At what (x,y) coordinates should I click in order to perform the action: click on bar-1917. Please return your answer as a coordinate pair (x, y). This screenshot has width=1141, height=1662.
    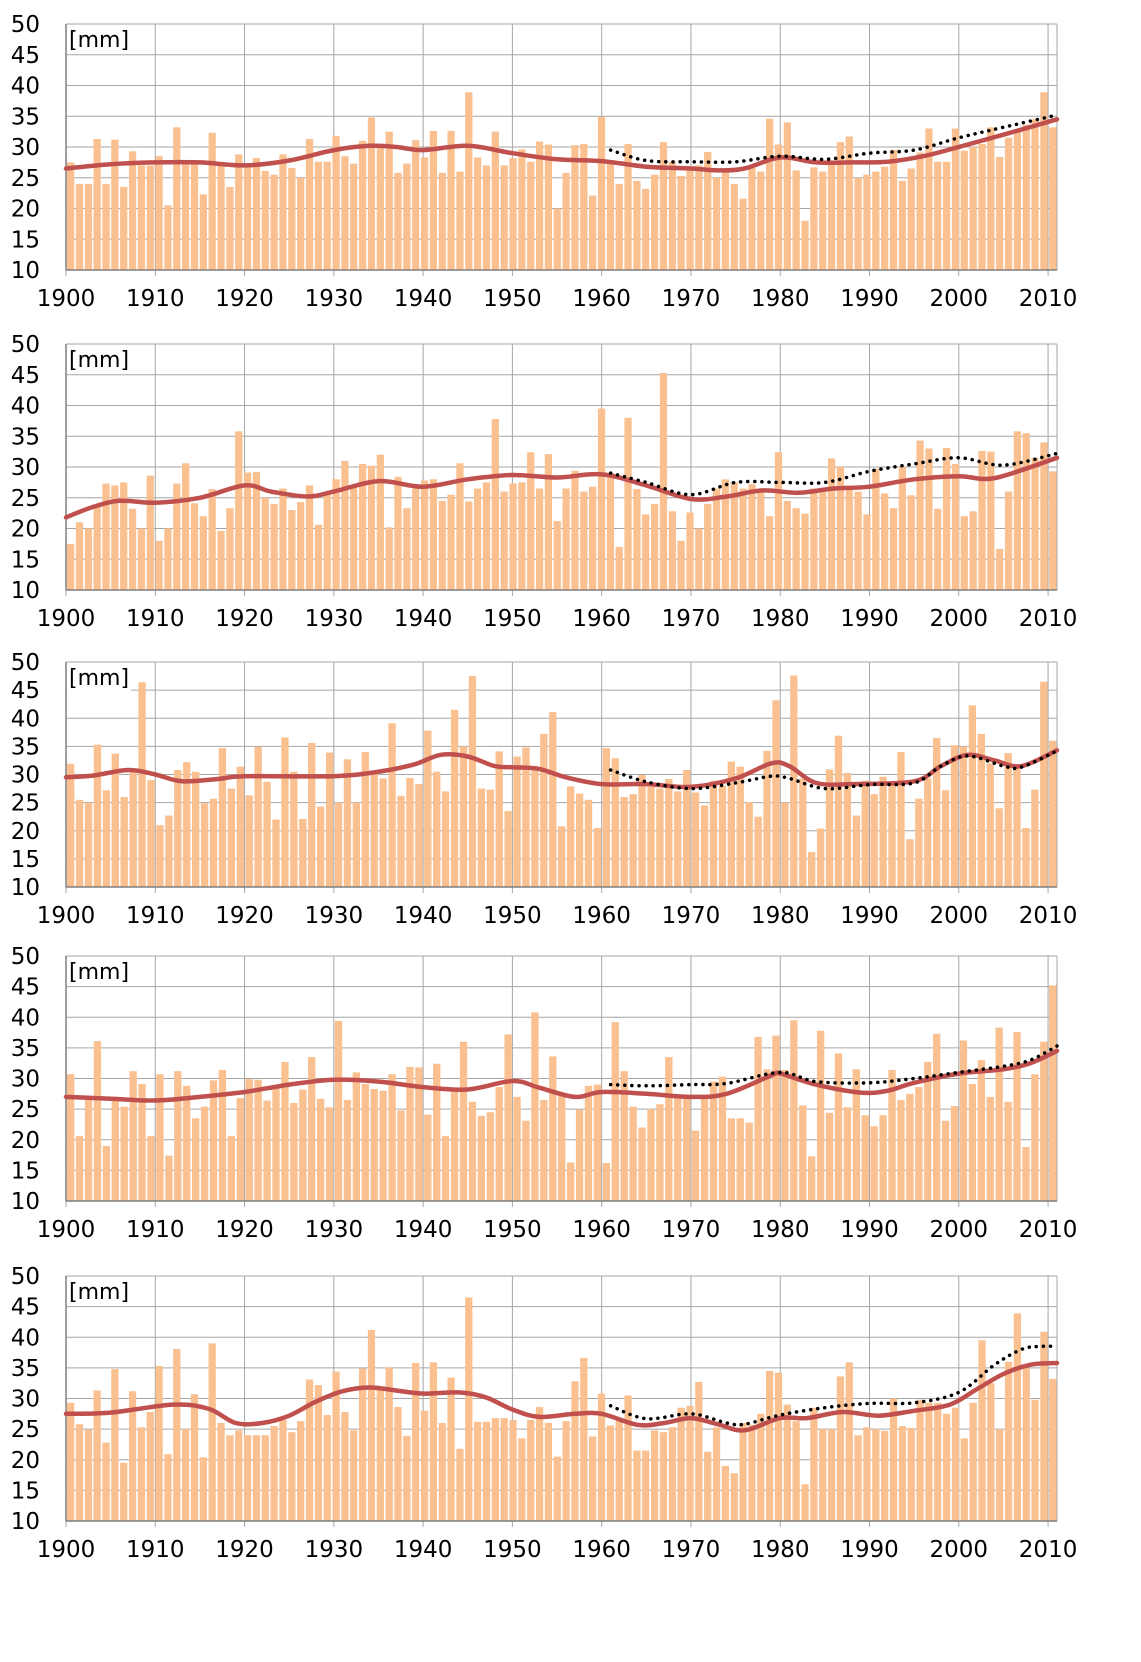
    Looking at the image, I should click on (221, 217).